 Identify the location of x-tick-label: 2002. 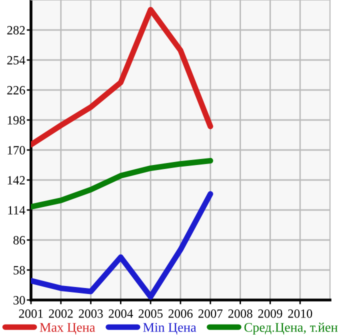
(60, 313).